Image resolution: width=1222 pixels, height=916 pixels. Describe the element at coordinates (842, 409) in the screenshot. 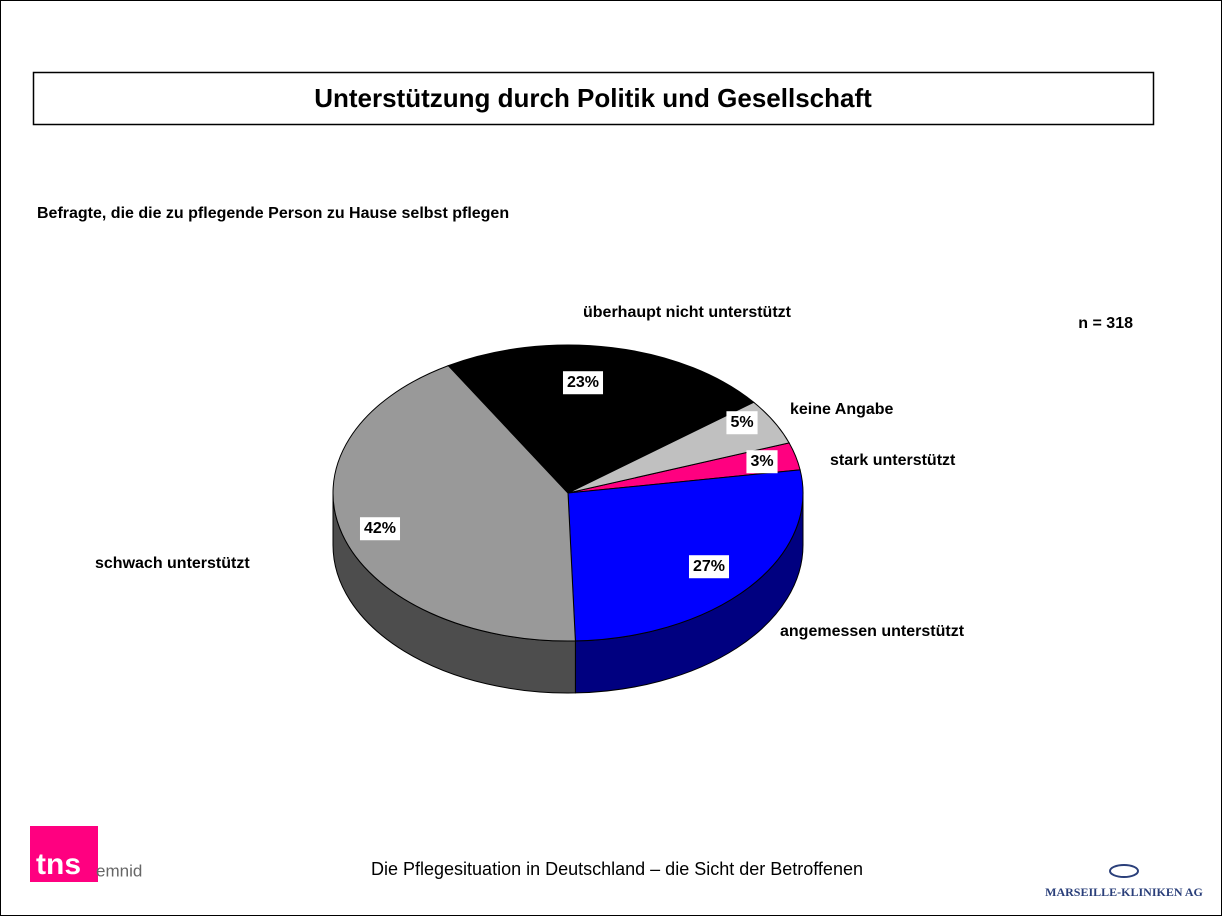

I see `category-label: keine Angabe` at that location.